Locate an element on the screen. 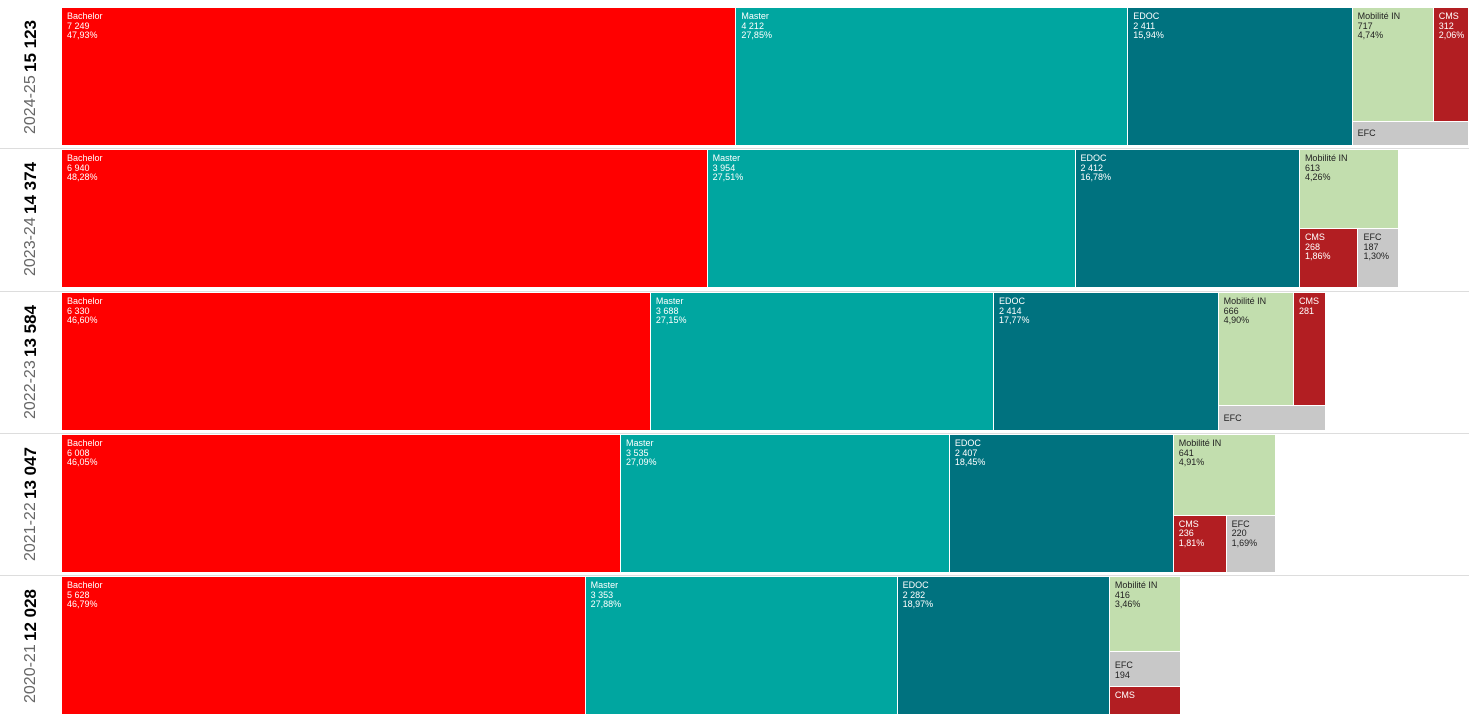  tile-edoc: EDOC 2 414 17,77% is located at coordinates (1106, 362).